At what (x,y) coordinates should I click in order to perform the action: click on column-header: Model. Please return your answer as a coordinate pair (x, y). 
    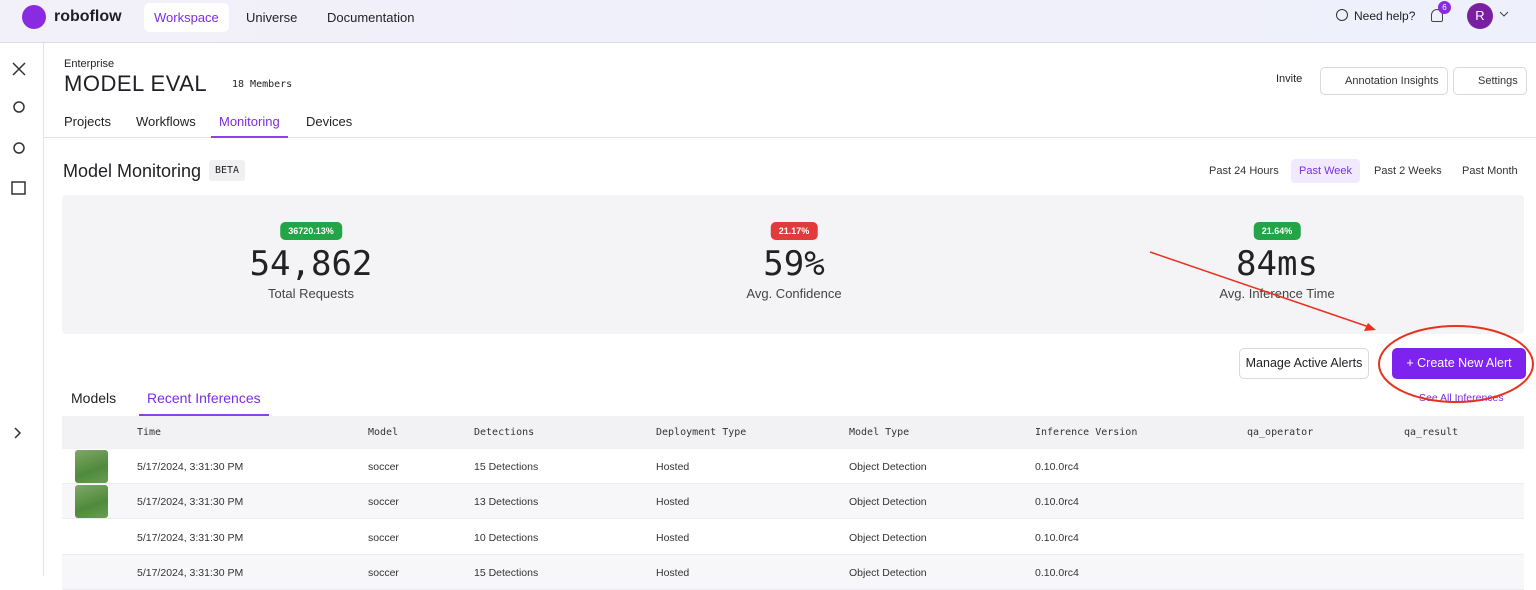
    Looking at the image, I should click on (383, 432).